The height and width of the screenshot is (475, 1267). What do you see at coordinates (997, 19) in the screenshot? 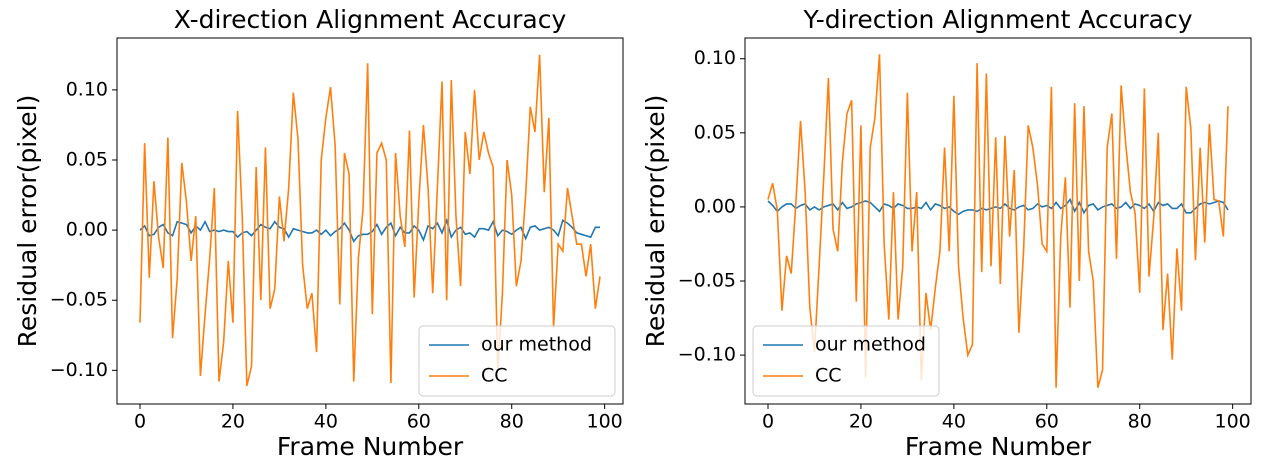
I see `chart-title: Y-direction Alignment Accuracy` at bounding box center [997, 19].